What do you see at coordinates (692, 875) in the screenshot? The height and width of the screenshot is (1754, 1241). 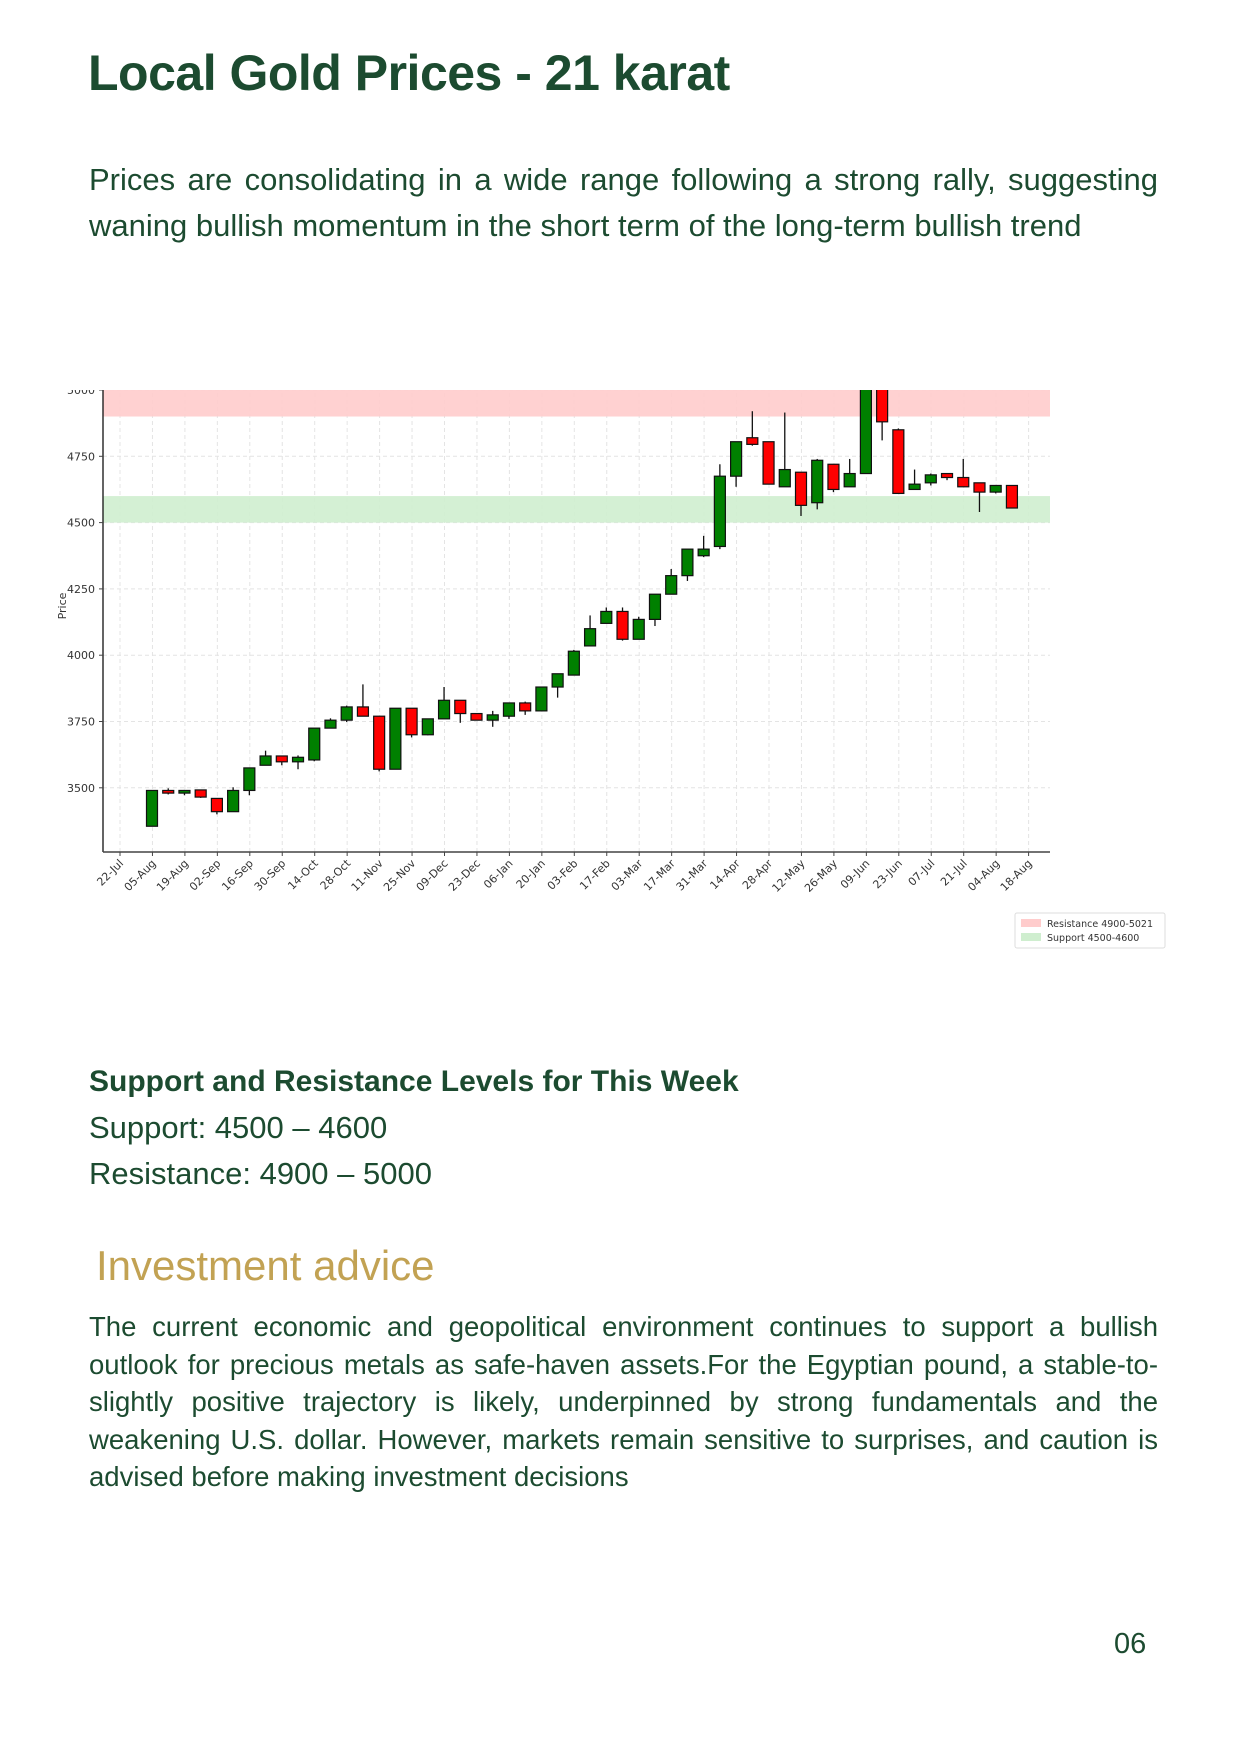 I see `x-tick-label: 31-Mar` at bounding box center [692, 875].